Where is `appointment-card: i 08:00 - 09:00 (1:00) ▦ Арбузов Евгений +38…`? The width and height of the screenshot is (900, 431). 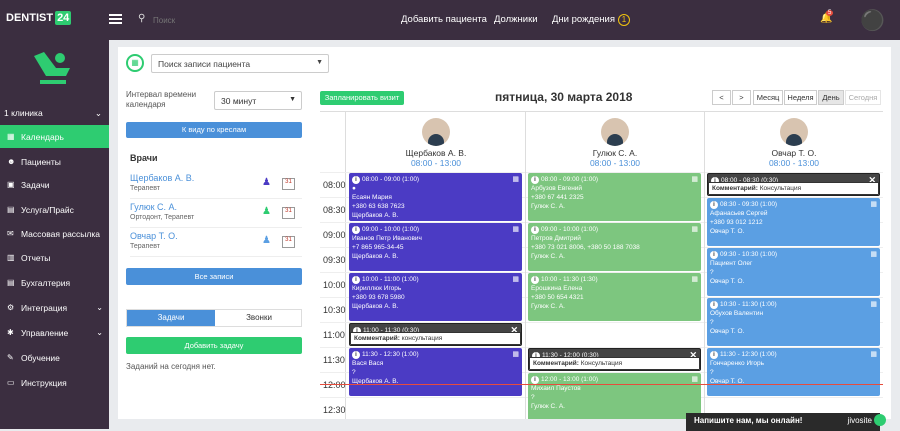 appointment-card: i 08:00 - 09:00 (1:00) ▦ Арбузов Евгений +38… is located at coordinates (614, 197).